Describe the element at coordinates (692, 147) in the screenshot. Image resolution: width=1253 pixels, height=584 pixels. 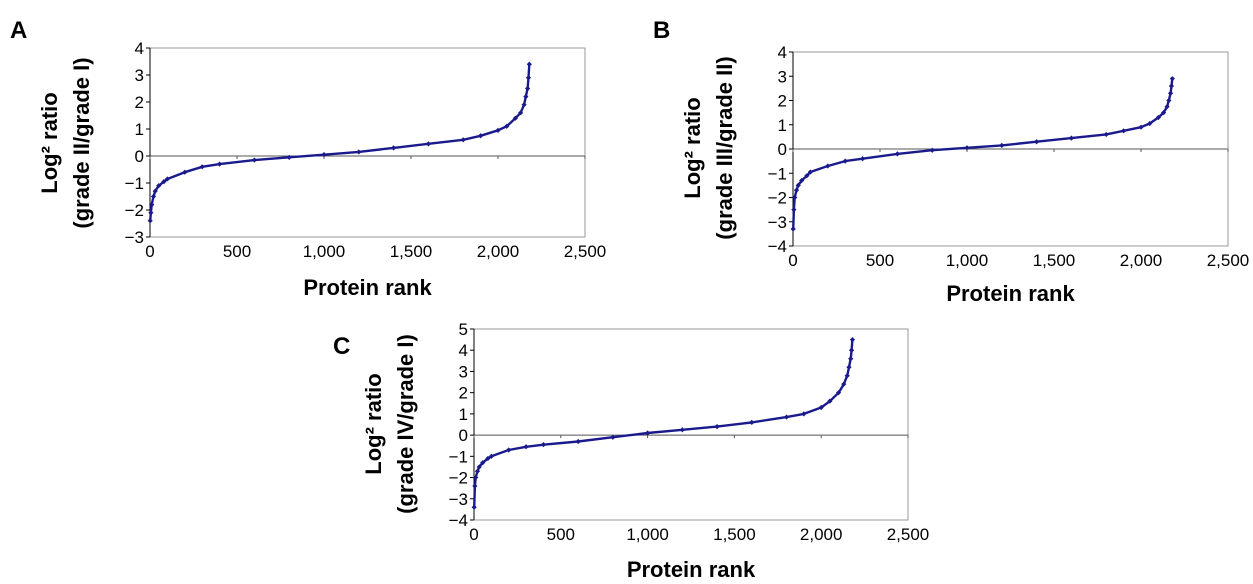
I see `panel-b-y-title-line-1: Log² ratio` at that location.